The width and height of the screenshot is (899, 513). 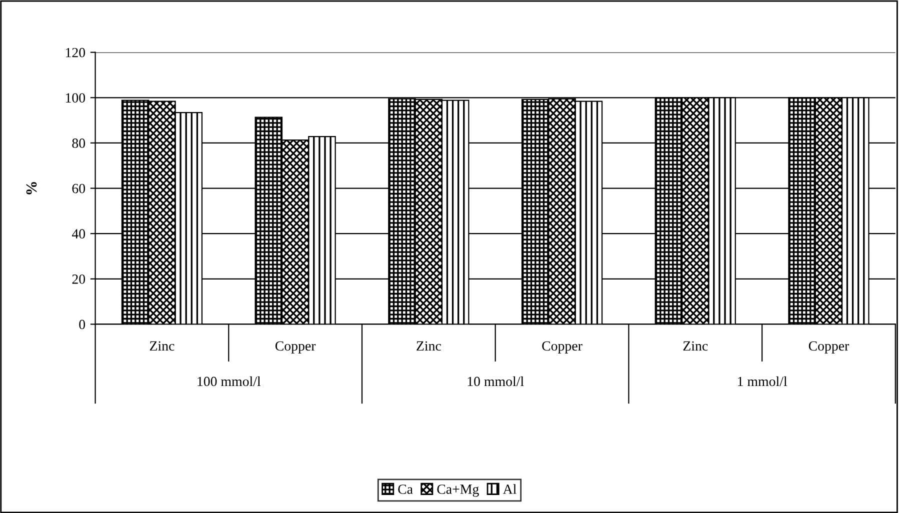 What do you see at coordinates (82, 325) in the screenshot?
I see `y-tick-label: 0` at bounding box center [82, 325].